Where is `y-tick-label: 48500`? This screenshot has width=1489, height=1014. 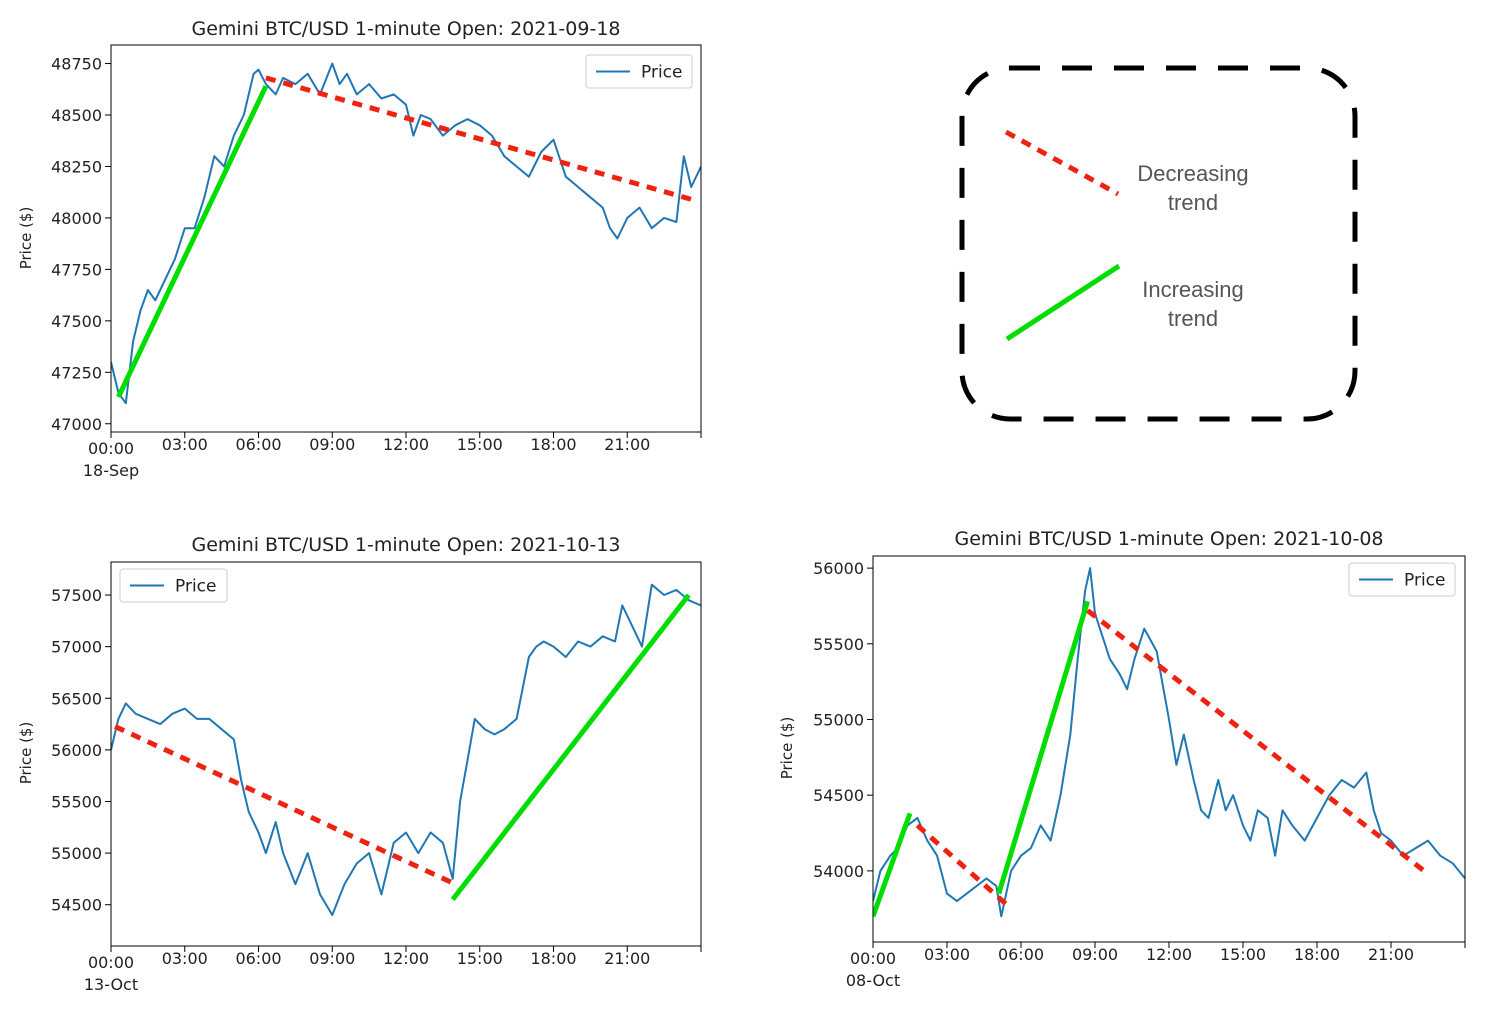
y-tick-label: 48500 is located at coordinates (76, 115).